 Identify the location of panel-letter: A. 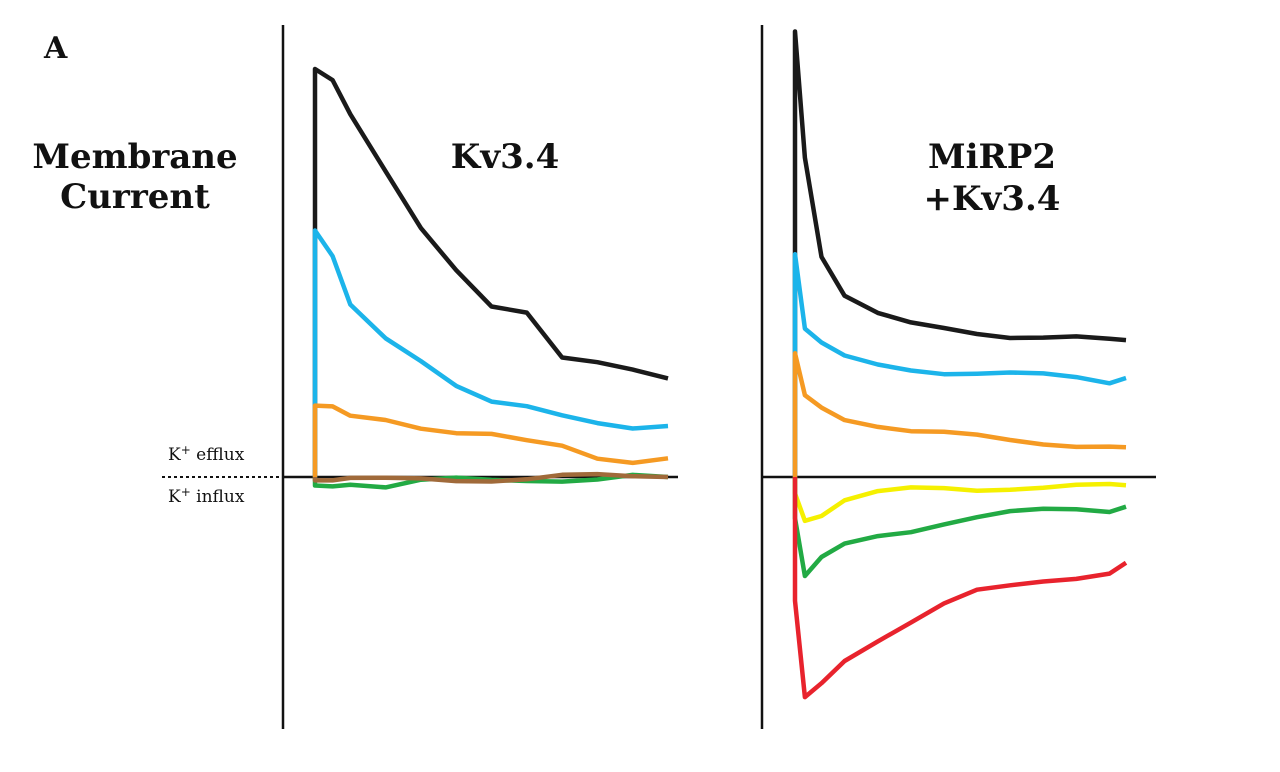
(55, 48).